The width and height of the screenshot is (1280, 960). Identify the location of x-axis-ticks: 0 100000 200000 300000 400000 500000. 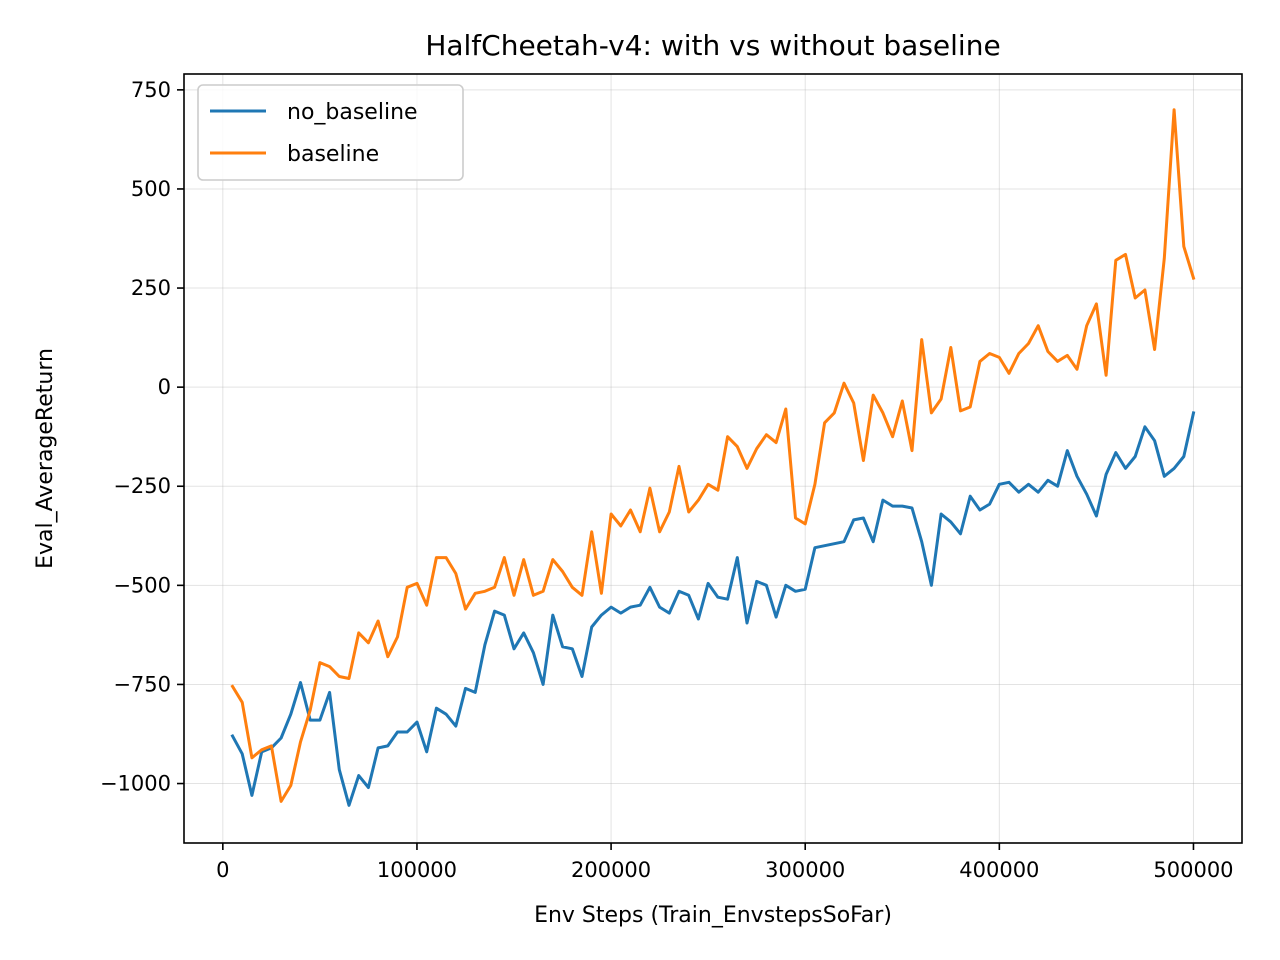
(725, 862).